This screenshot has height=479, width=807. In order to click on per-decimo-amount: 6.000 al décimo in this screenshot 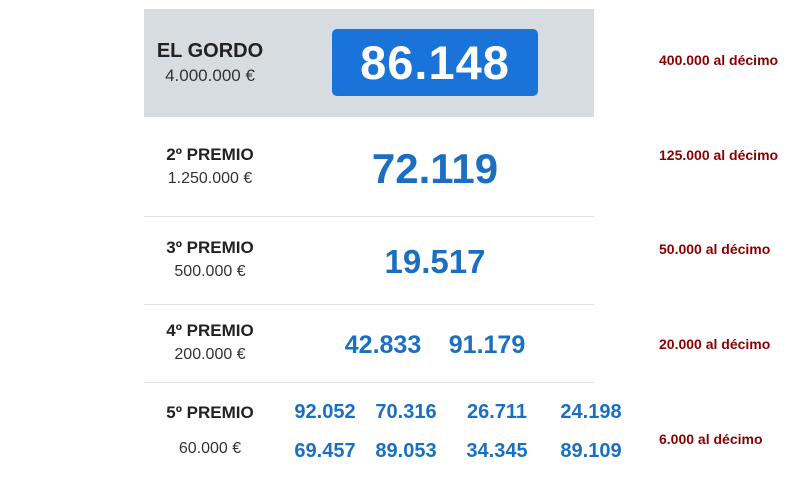, I will do `click(711, 439)`.